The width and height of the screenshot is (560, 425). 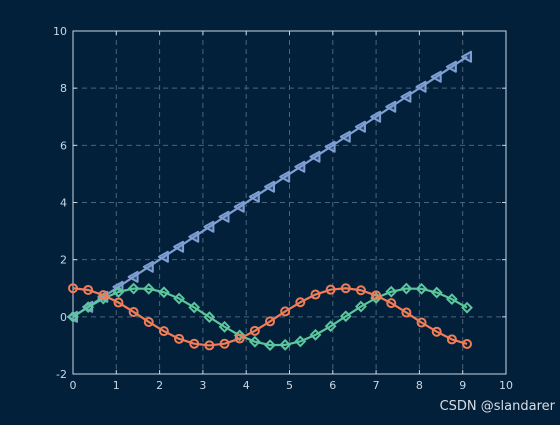 I want to click on x-tick-label: 2, so click(x=159, y=385).